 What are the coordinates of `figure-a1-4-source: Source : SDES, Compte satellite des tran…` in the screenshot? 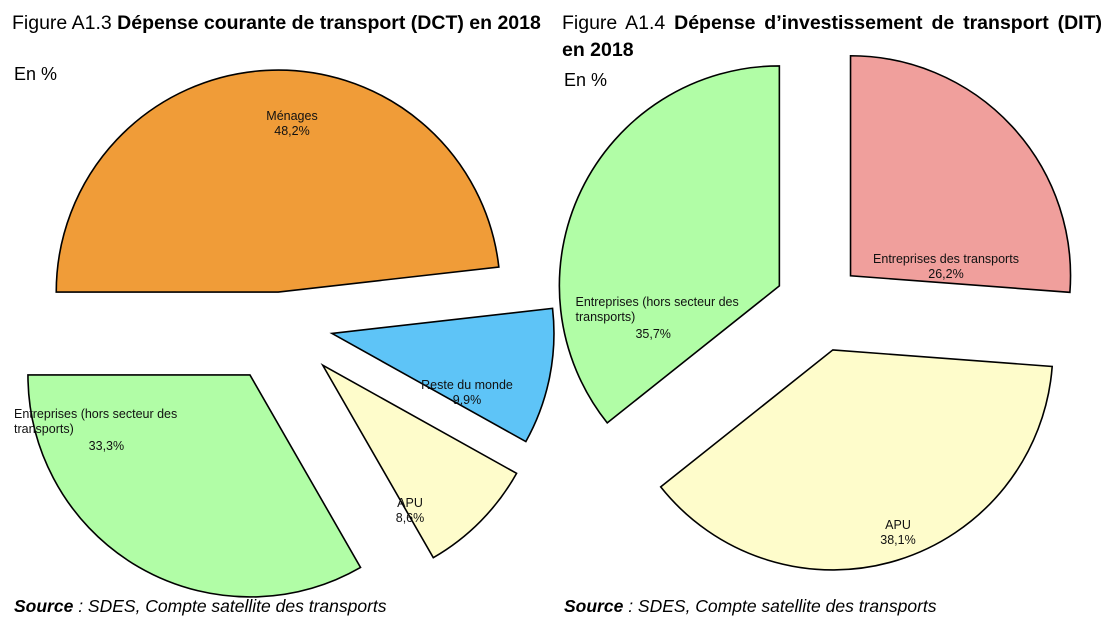 It's located at (750, 606).